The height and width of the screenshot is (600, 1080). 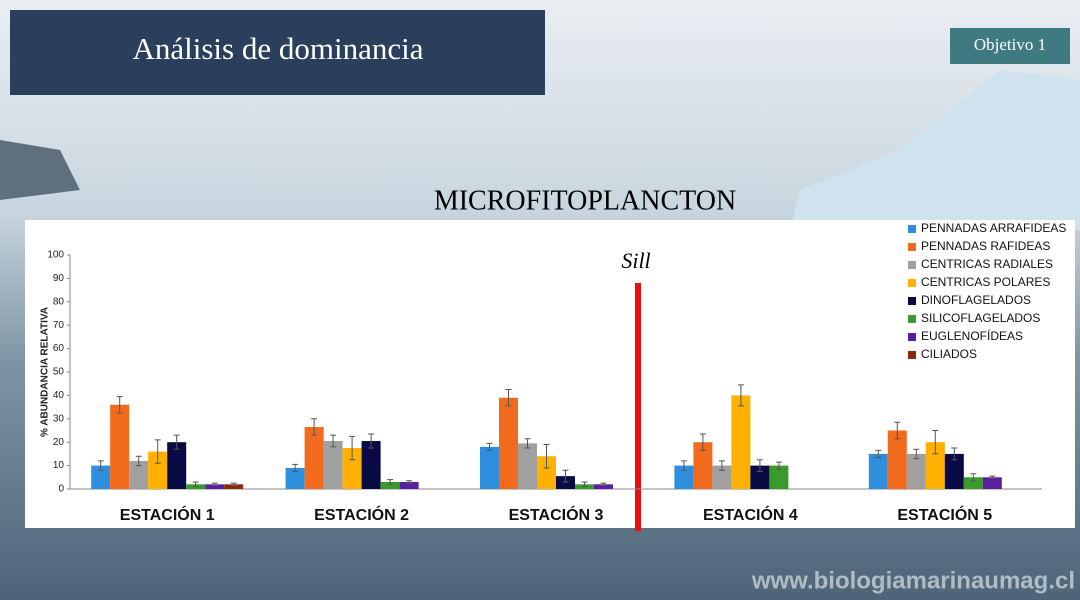 What do you see at coordinates (985, 282) in the screenshot?
I see `legend-label: CENTRICAS POLARES` at bounding box center [985, 282].